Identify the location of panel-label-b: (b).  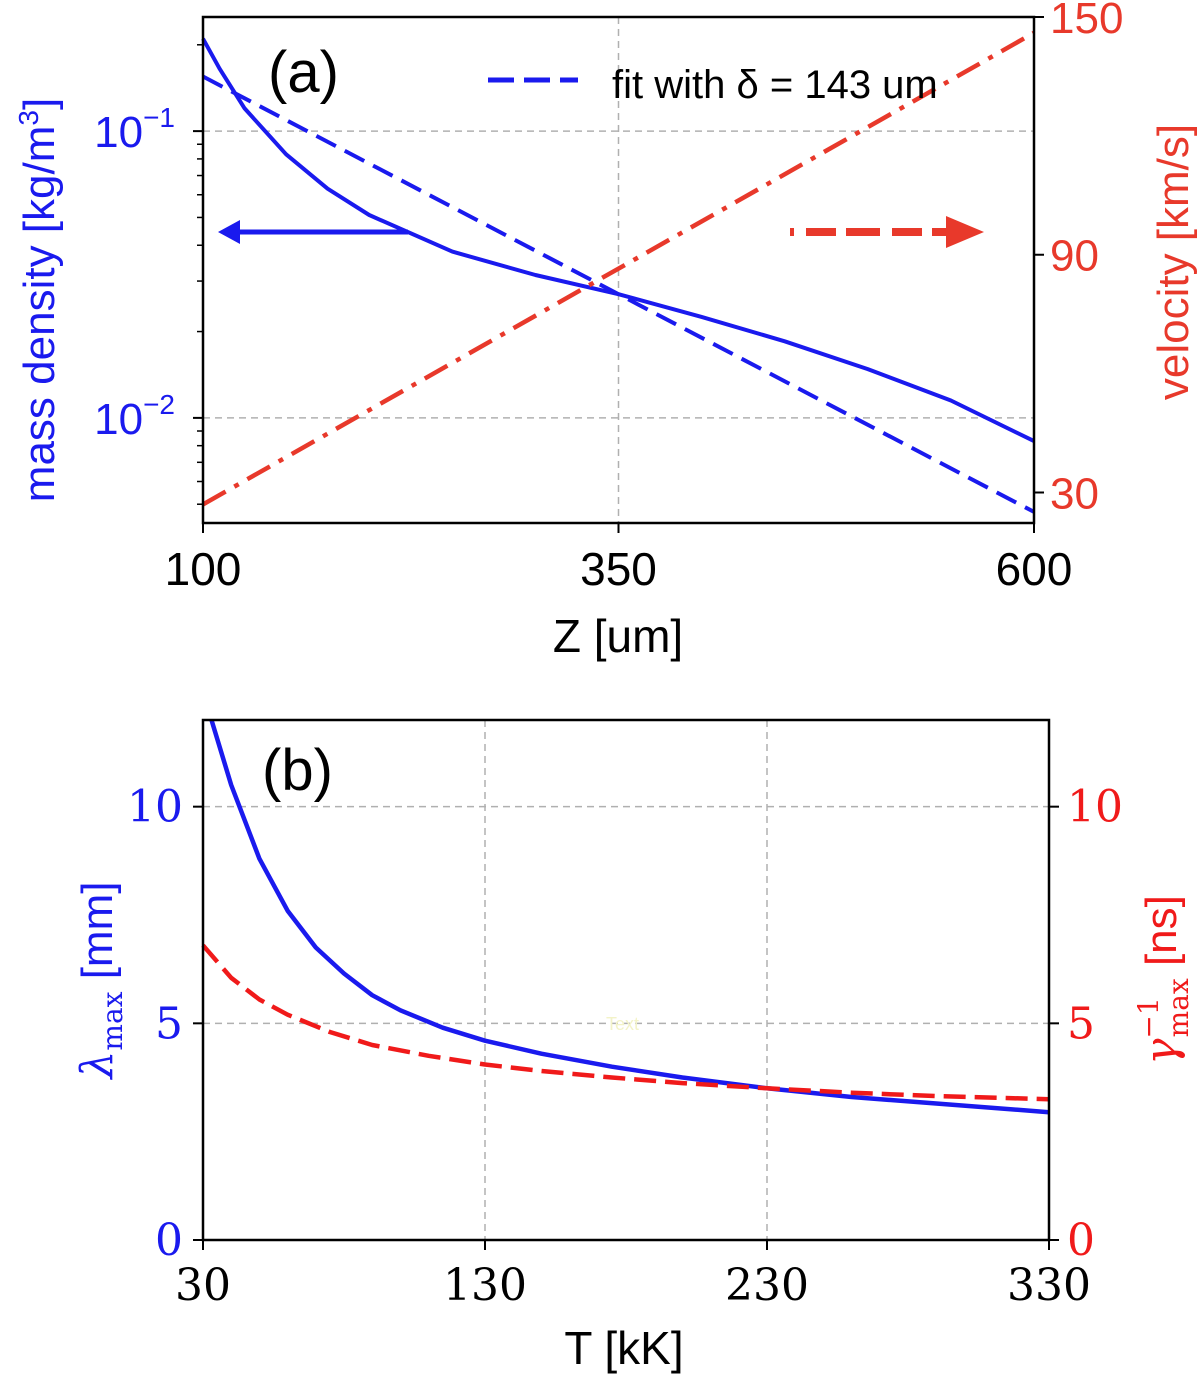
(297, 770).